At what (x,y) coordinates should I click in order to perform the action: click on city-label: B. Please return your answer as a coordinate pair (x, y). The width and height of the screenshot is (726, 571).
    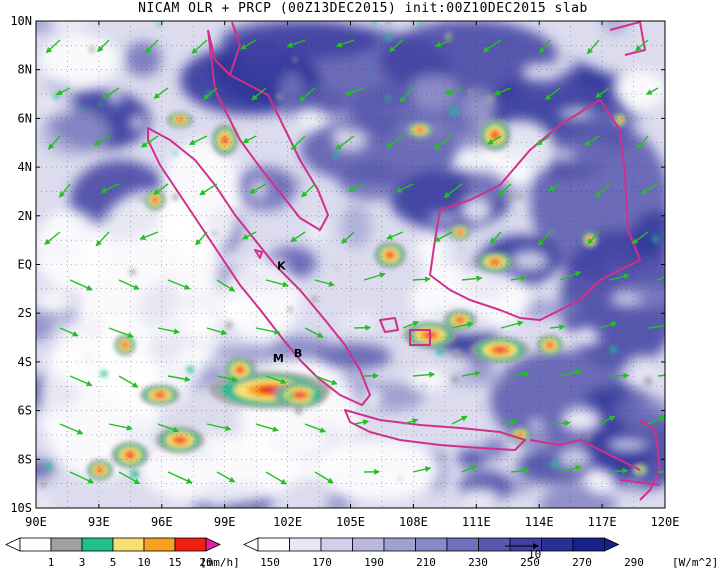
    Looking at the image, I should click on (298, 353).